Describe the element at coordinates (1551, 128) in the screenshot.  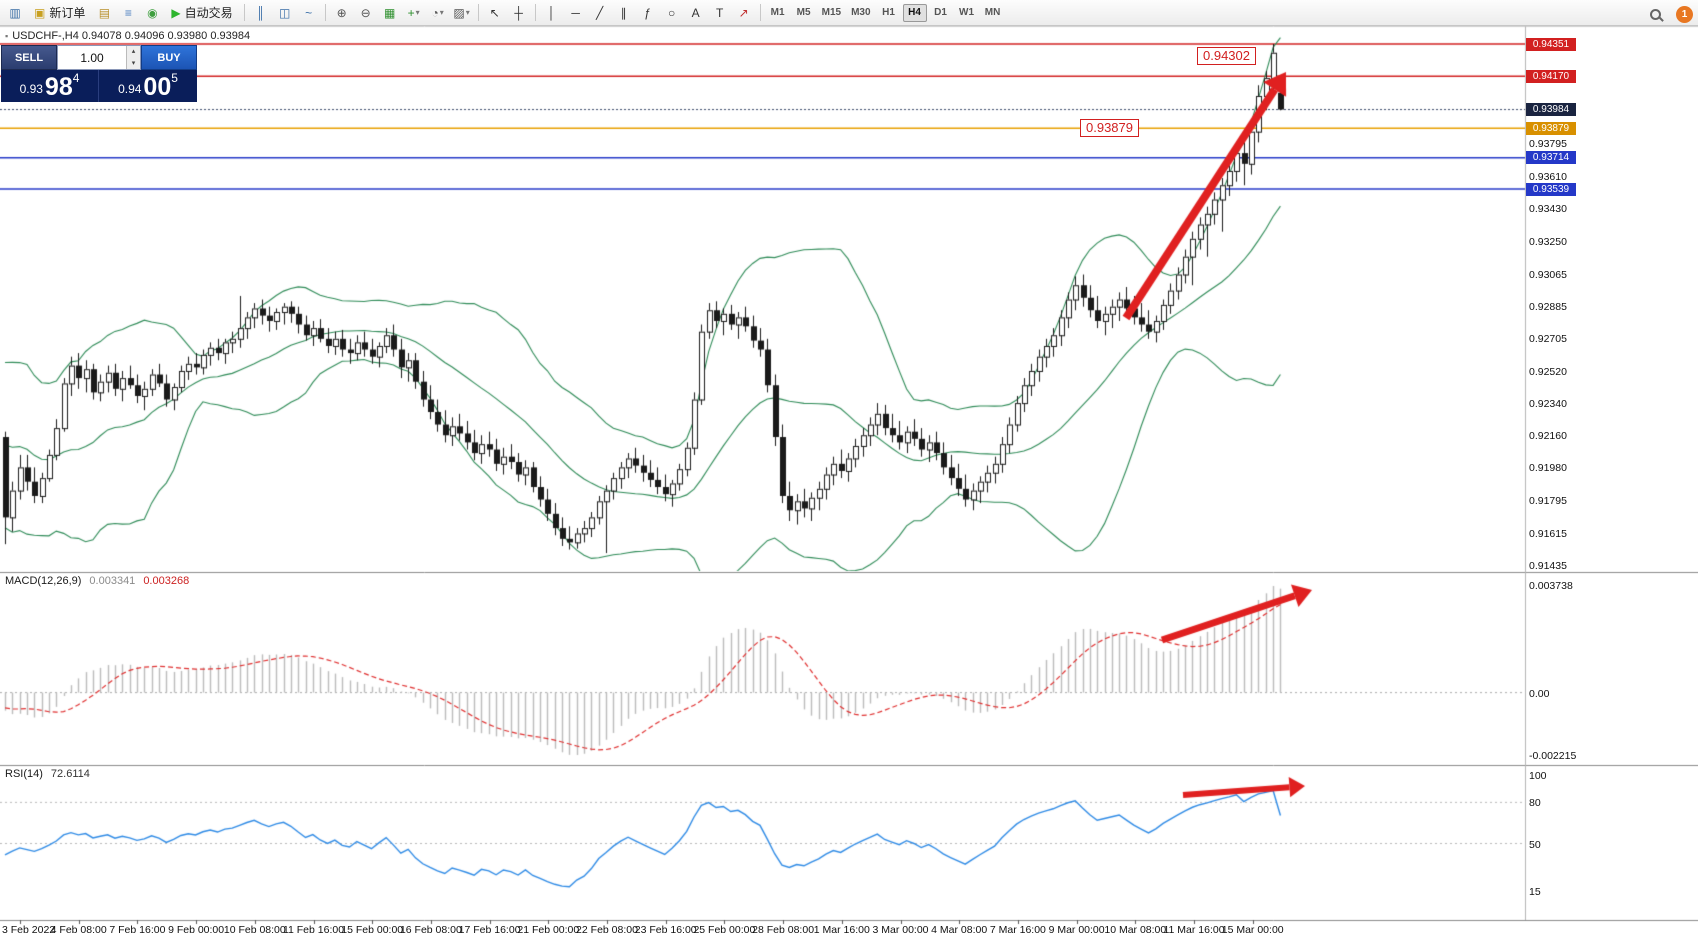
I see `price-line-label: 0.93879` at that location.